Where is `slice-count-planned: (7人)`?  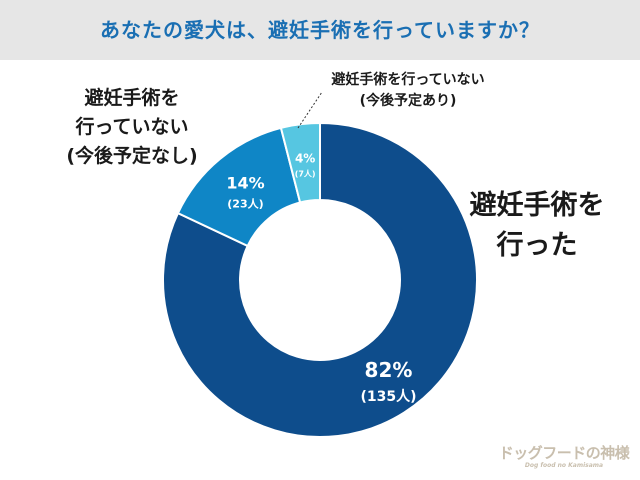
slice-count-planned: (7人) is located at coordinates (305, 173).